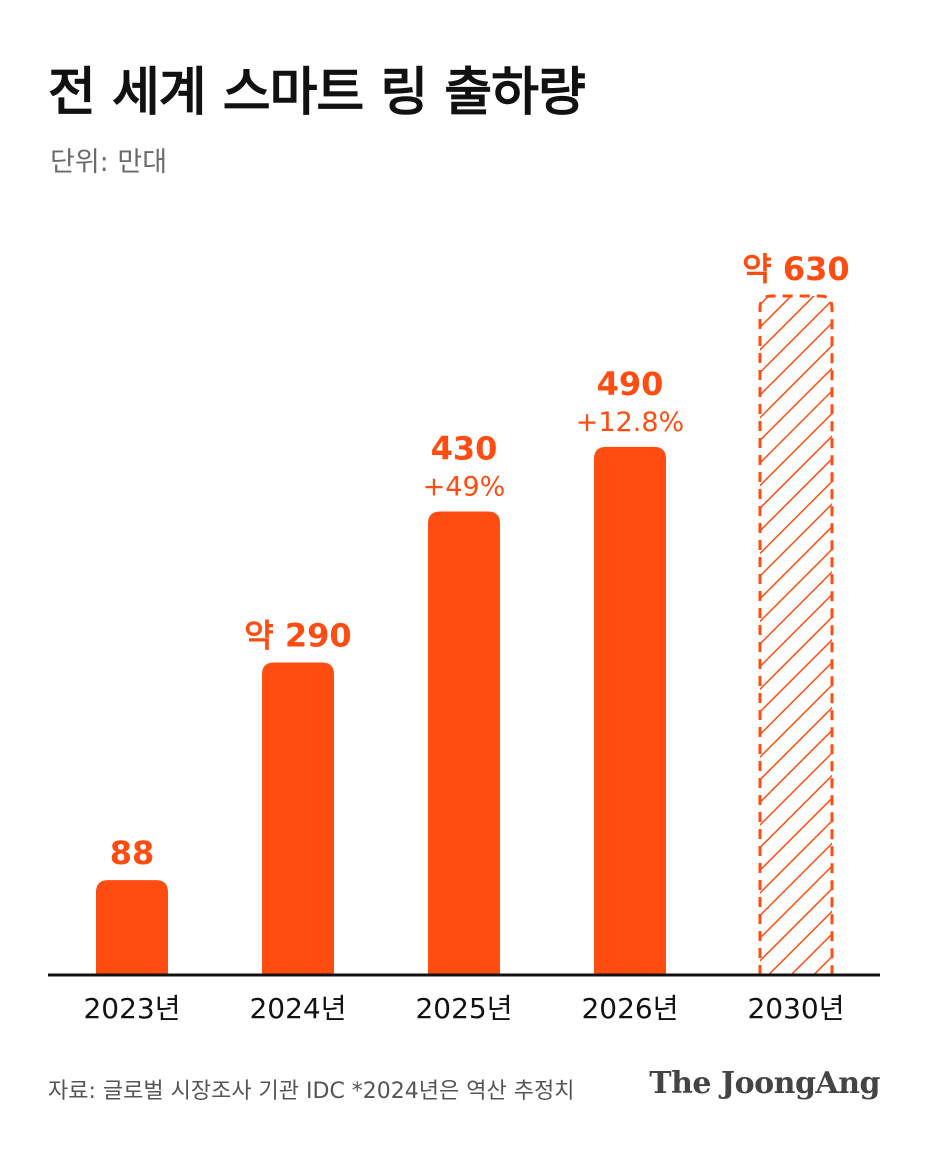 The height and width of the screenshot is (1152, 928). Describe the element at coordinates (311, 1091) in the screenshot. I see `source-note: 자료: 글로벌 시장조사 기관 IDC *2024년은 역산 추정치` at that location.